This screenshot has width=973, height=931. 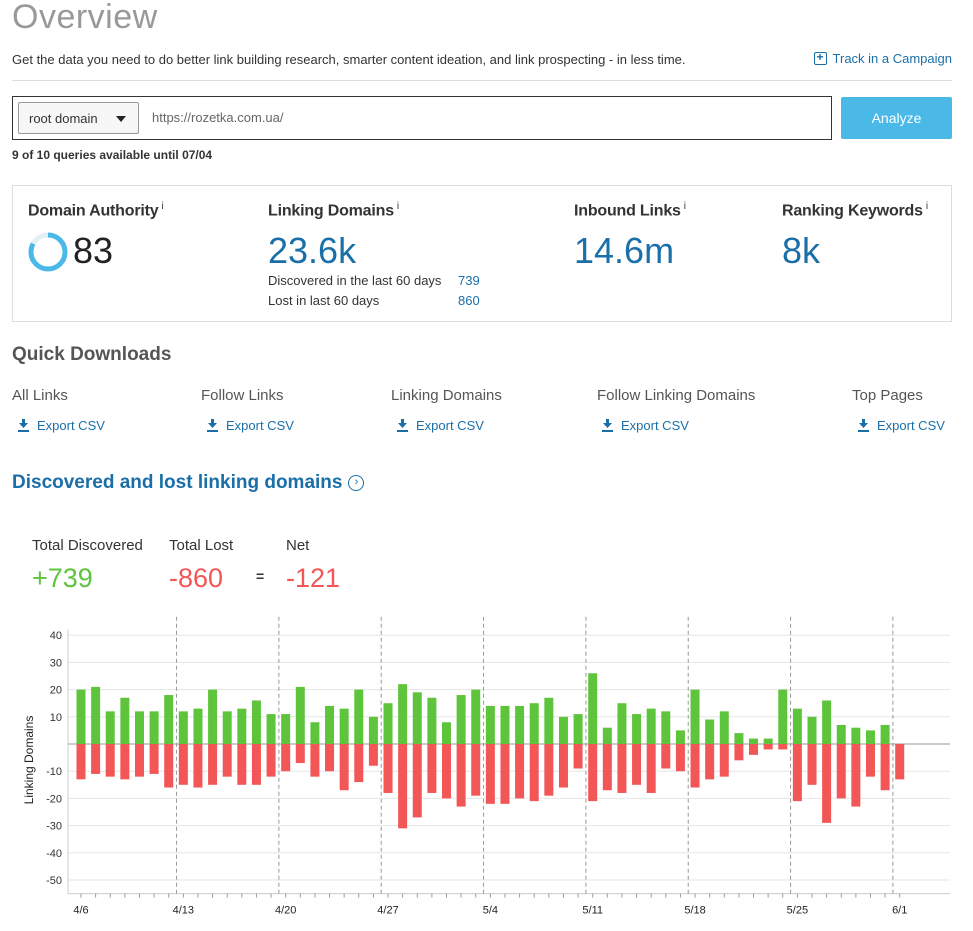 What do you see at coordinates (242, 395) in the screenshot?
I see `download-label-follow-links: Follow Links` at bounding box center [242, 395].